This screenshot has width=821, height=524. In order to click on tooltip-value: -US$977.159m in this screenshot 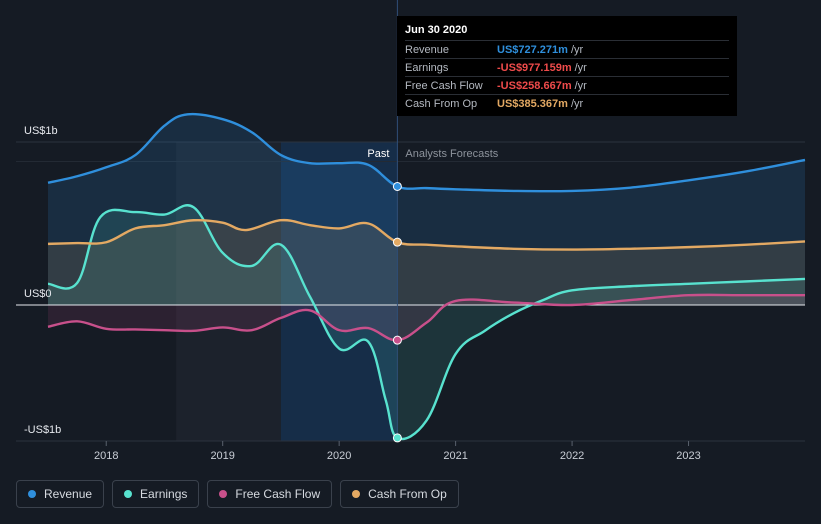, I will do `click(534, 67)`.